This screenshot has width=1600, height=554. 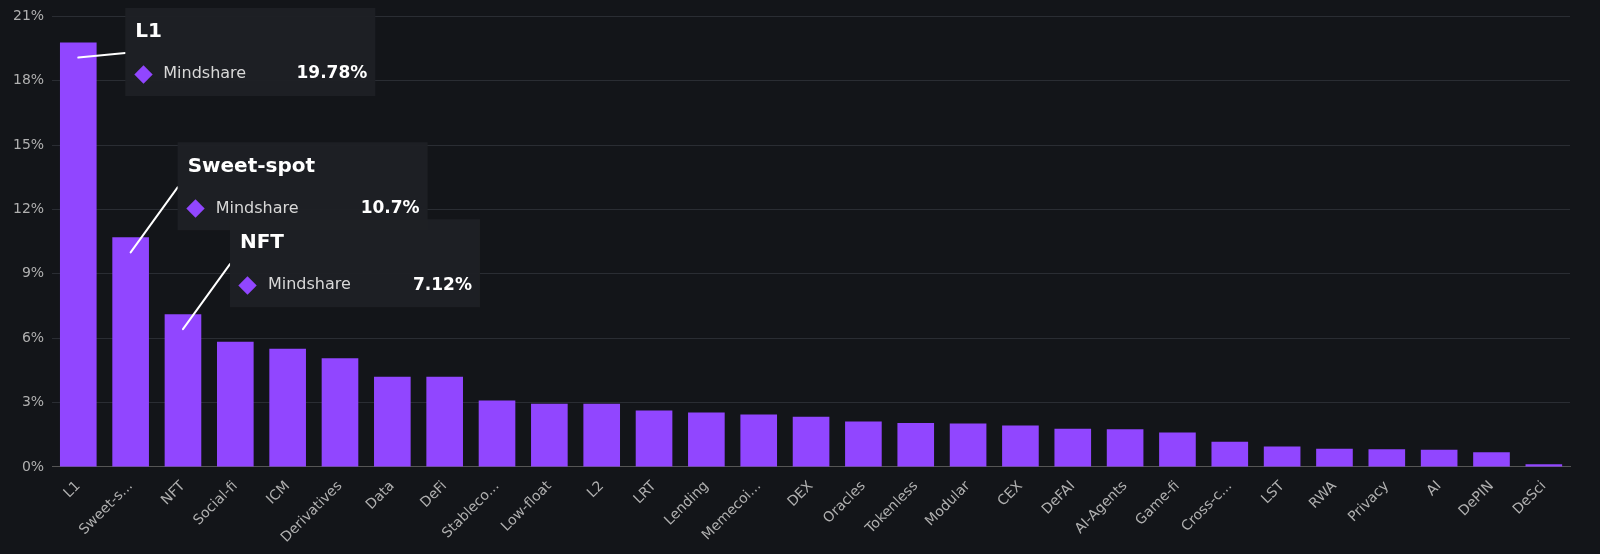 What do you see at coordinates (262, 241) in the screenshot?
I see `annotation: NFT` at bounding box center [262, 241].